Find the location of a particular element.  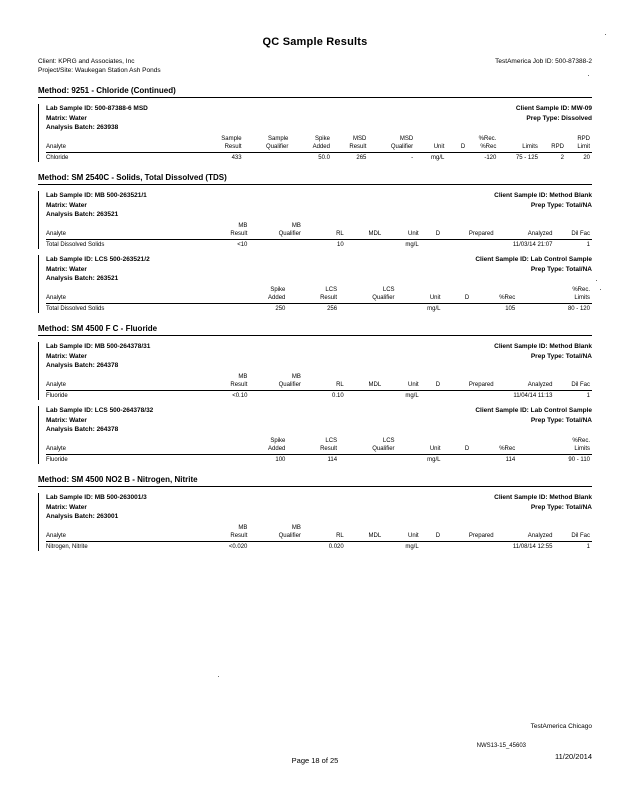

table-row: Chloride 433 50.0 265 - mg/L -120 75 - 125 2 20 is located at coordinates (319, 157).